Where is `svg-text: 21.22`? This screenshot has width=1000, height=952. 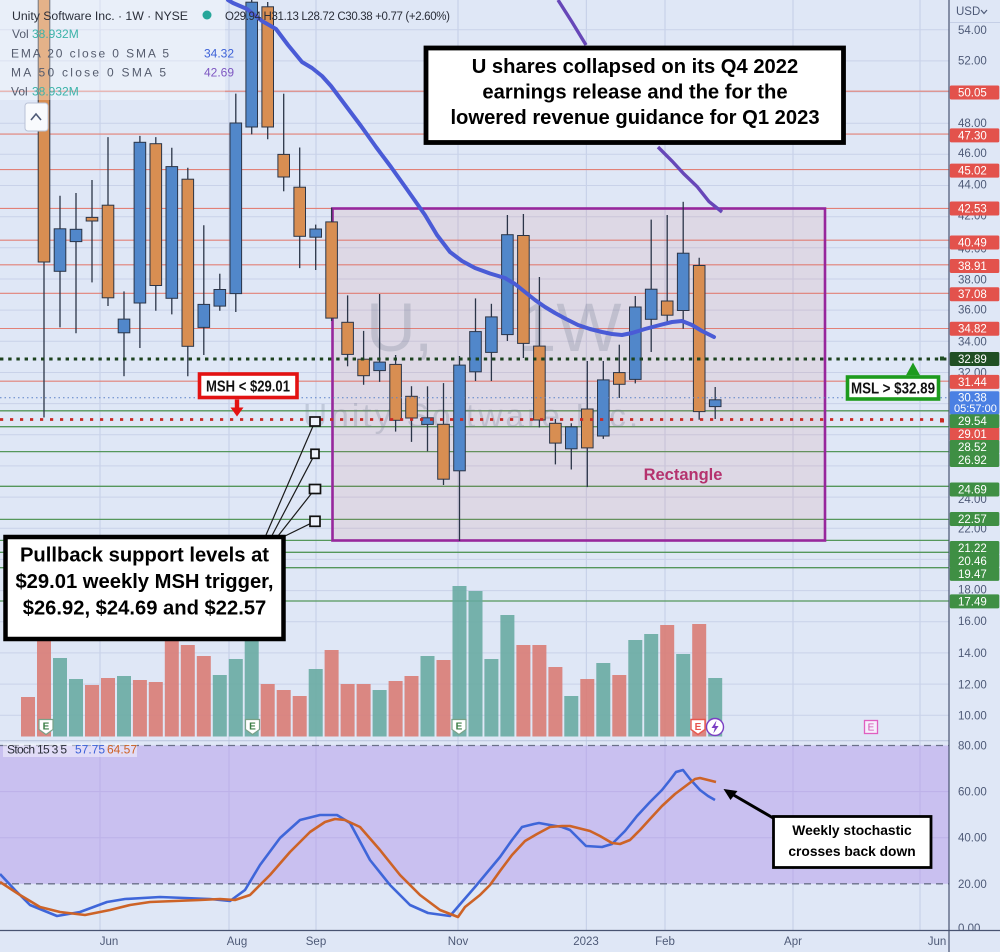 svg-text: 21.22 is located at coordinates (972, 549).